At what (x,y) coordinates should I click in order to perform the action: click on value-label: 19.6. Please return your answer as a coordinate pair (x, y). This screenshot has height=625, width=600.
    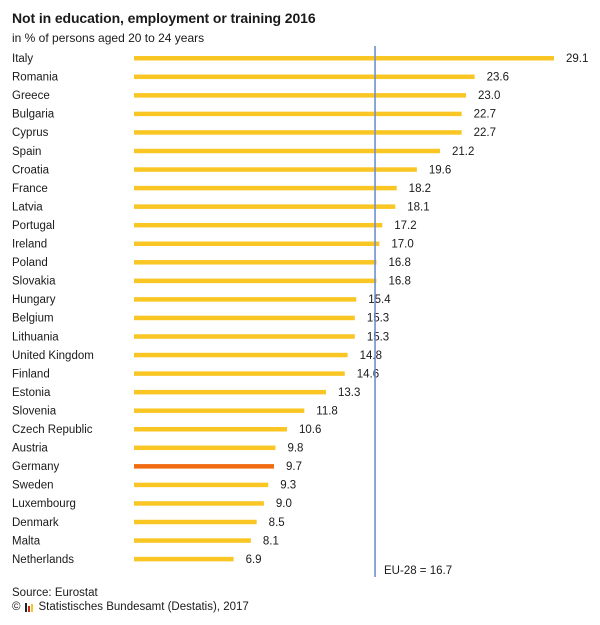
    Looking at the image, I should click on (440, 170).